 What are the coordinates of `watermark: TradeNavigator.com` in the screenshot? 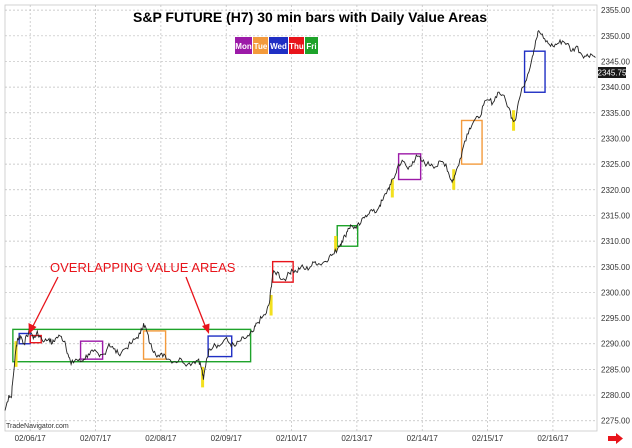 It's located at (37, 426).